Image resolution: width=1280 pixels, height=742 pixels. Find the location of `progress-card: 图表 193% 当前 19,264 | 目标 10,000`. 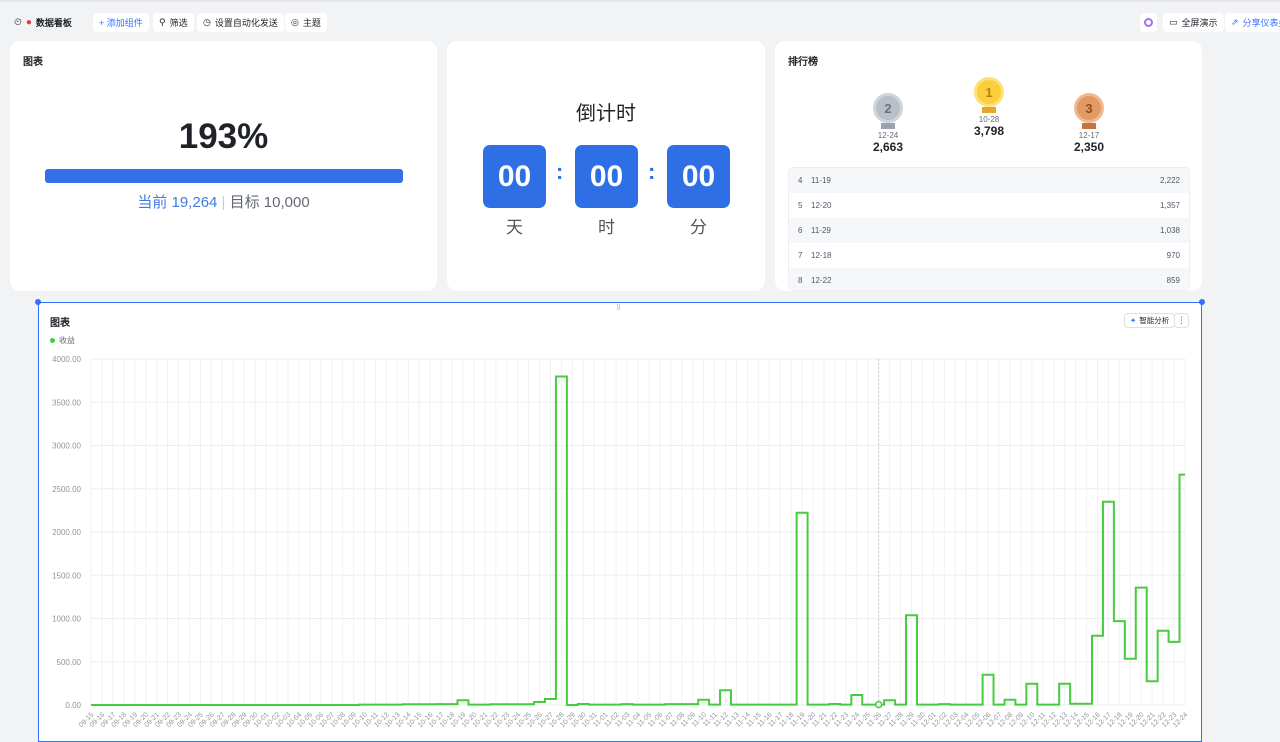

progress-card: 图表 193% 当前 19,264 | 目标 10,000 is located at coordinates (223, 166).